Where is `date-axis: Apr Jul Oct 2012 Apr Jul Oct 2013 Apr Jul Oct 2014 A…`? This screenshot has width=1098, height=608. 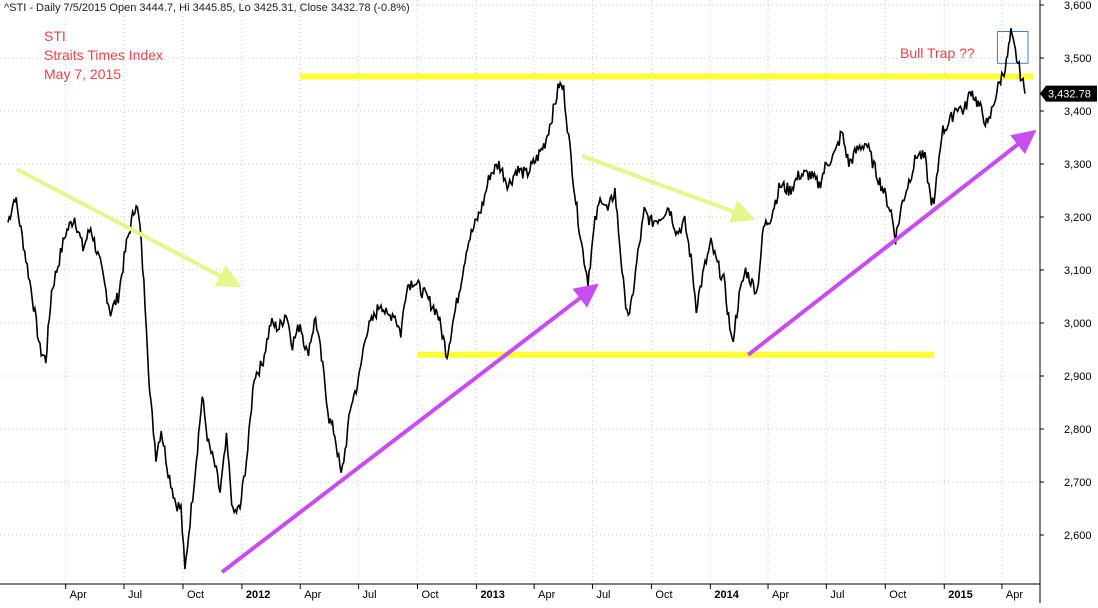
date-axis: Apr Jul Oct 2012 Apr Jul Oct 2013 Apr Jul Oct 2014 A… is located at coordinates (520, 592).